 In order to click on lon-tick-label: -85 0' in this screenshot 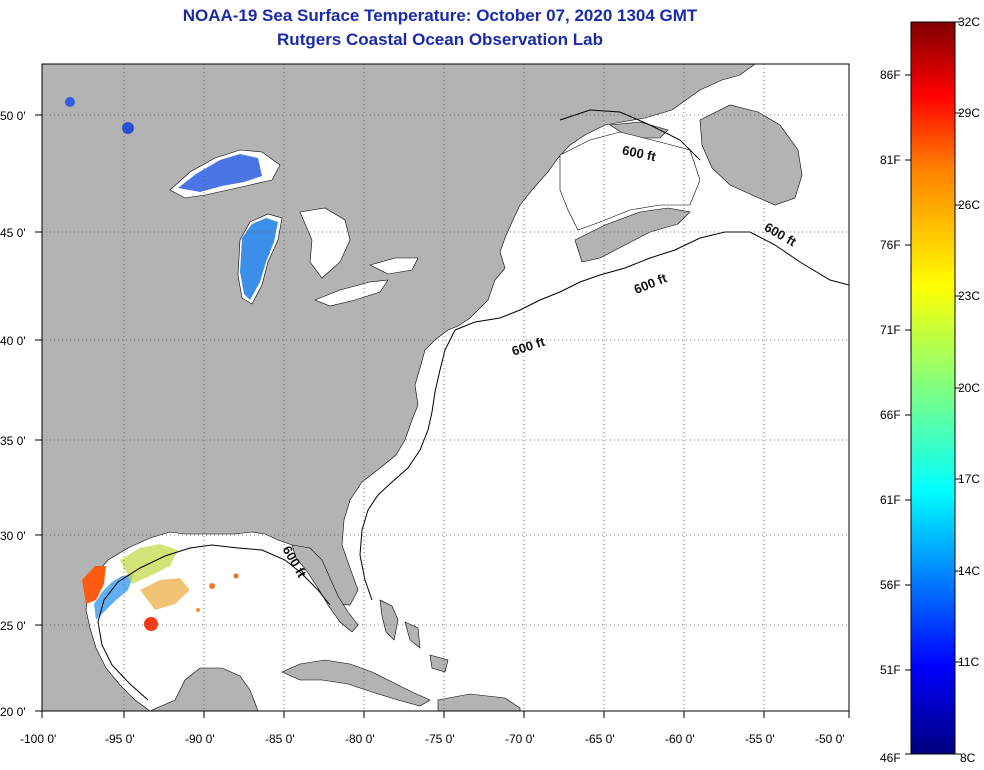, I will do `click(280, 739)`.